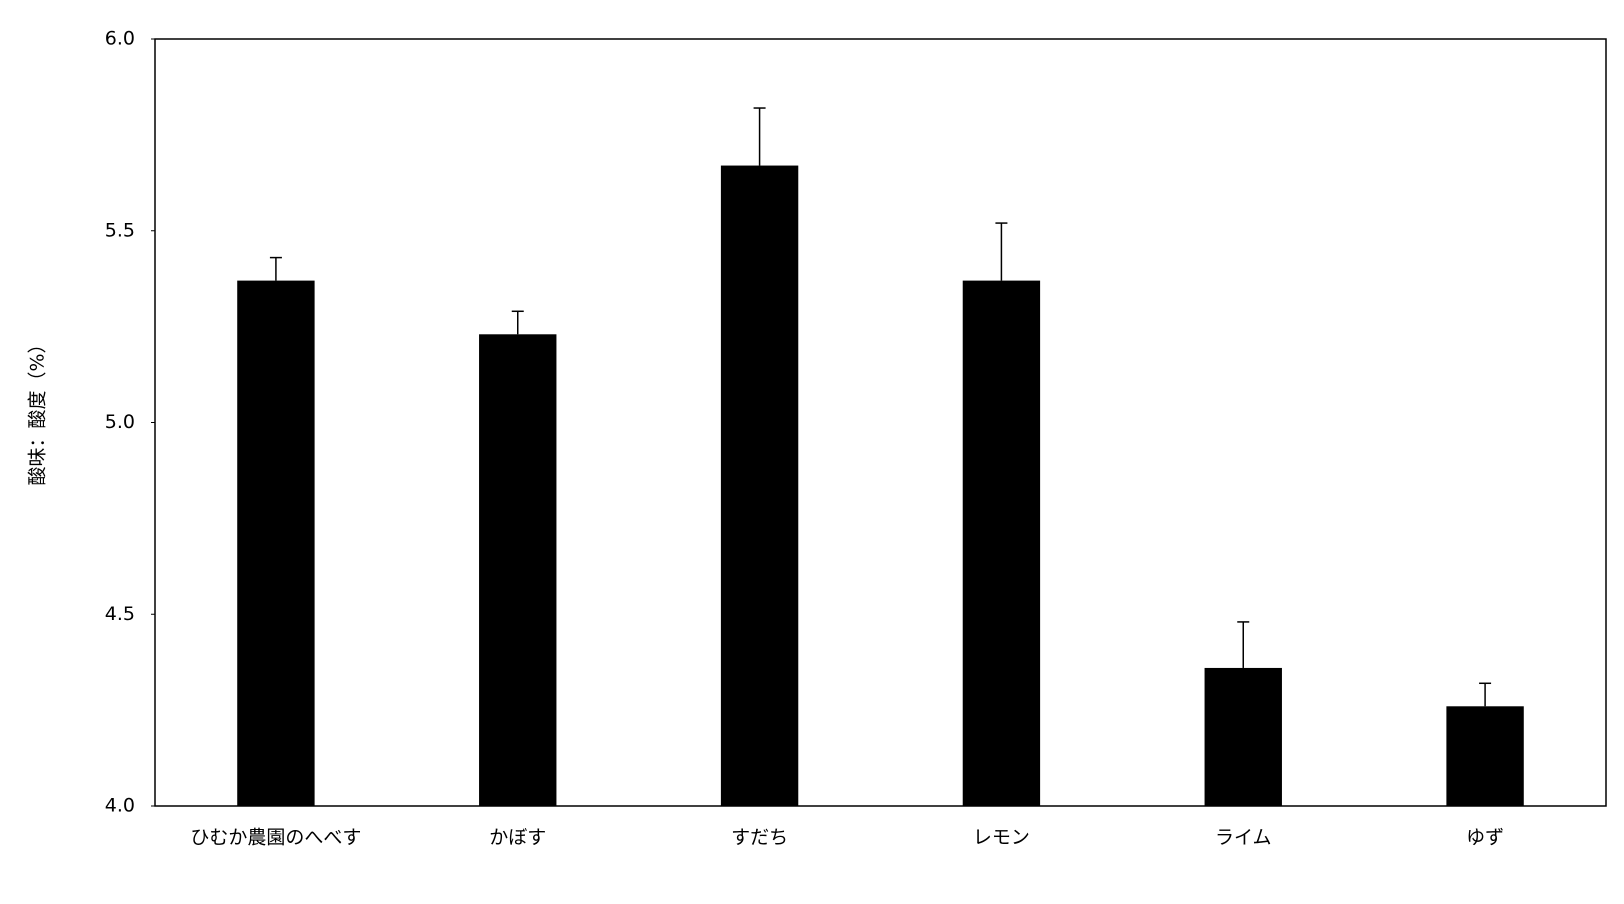 The width and height of the screenshot is (1624, 904). Describe the element at coordinates (517, 838) in the screenshot. I see `x-tick-label: かぼす` at that location.